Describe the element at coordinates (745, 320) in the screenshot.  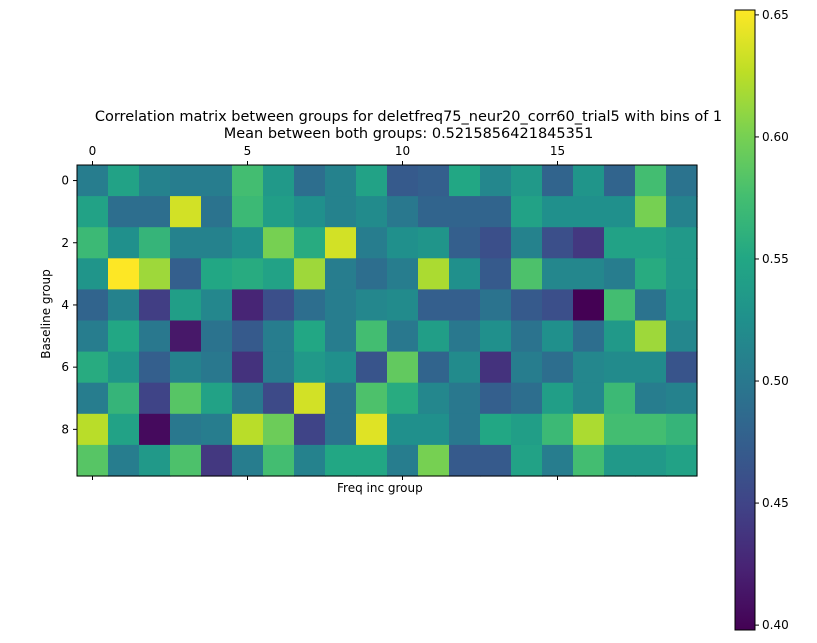
I see `colorbar-frame` at that location.